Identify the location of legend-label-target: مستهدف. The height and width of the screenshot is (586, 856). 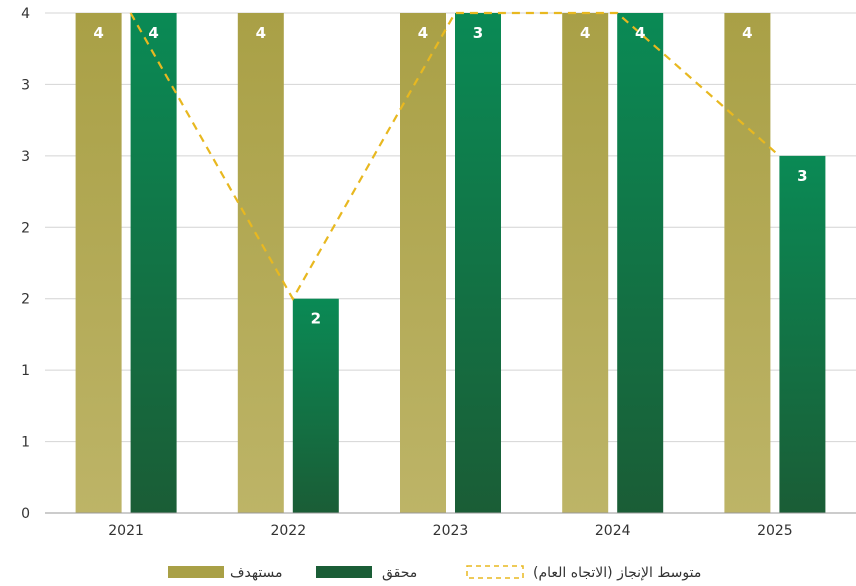
(256, 573).